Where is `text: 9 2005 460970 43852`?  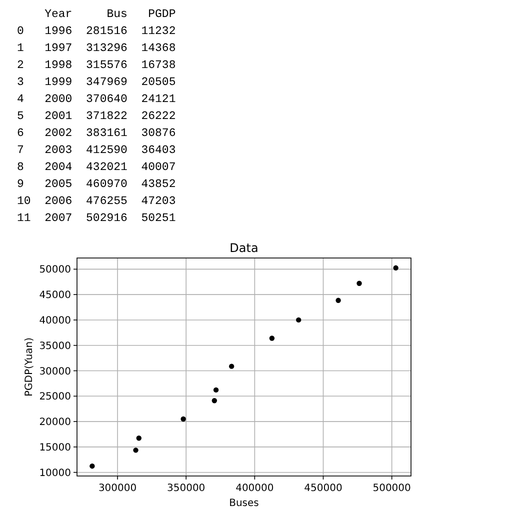 text: 9 2005 460970 43852 is located at coordinates (96, 184).